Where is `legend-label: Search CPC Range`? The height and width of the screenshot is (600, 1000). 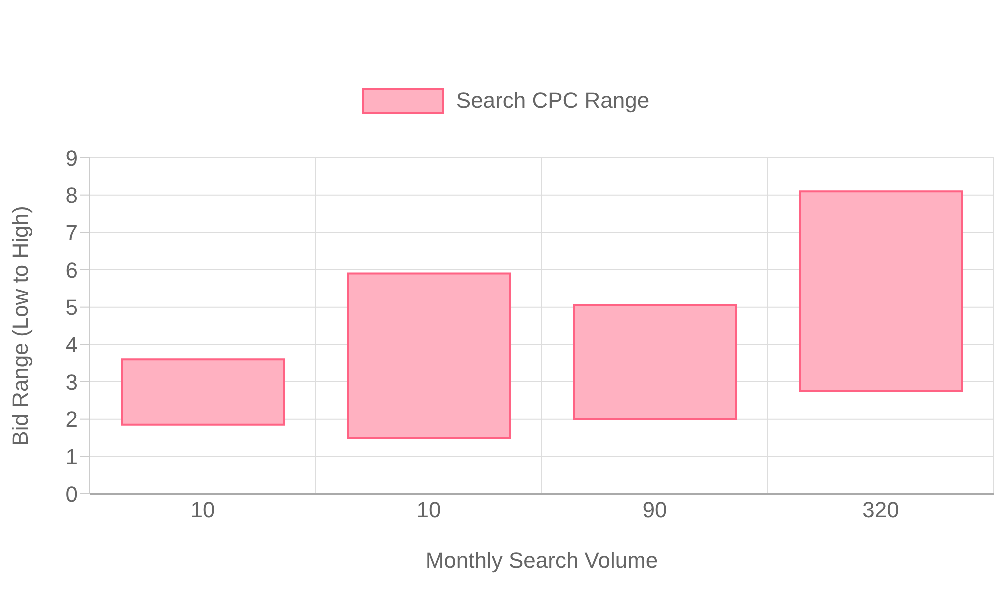 legend-label: Search CPC Range is located at coordinates (553, 101).